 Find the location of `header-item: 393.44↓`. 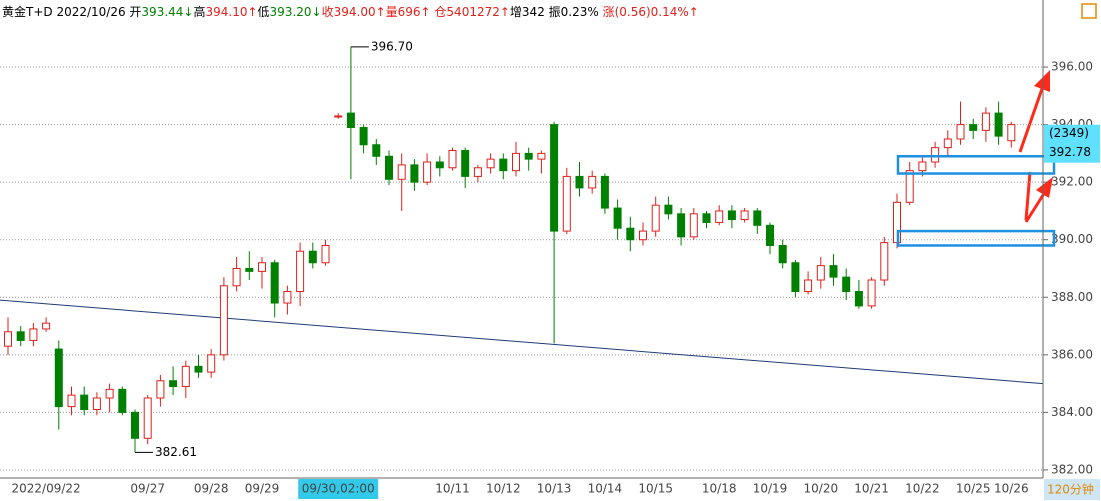

header-item: 393.44↓ is located at coordinates (167, 12).